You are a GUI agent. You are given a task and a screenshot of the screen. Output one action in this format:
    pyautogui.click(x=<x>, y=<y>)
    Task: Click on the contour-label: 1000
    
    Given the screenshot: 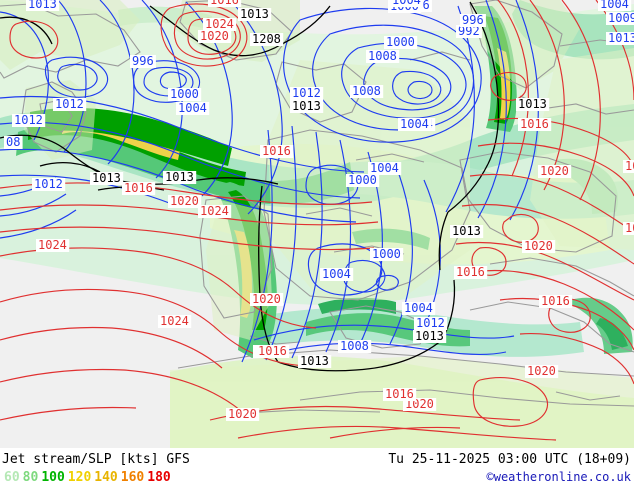 What is the action you would take?
    pyautogui.click(x=387, y=254)
    